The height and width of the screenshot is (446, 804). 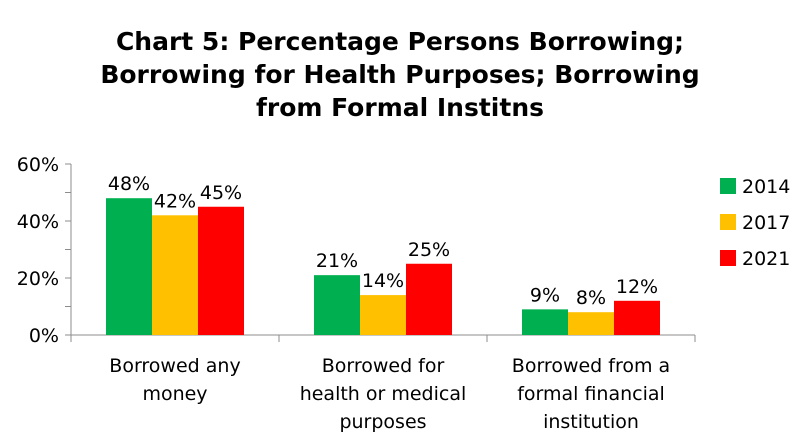 What do you see at coordinates (766, 223) in the screenshot?
I see `legend-label-2017: 2017` at bounding box center [766, 223].